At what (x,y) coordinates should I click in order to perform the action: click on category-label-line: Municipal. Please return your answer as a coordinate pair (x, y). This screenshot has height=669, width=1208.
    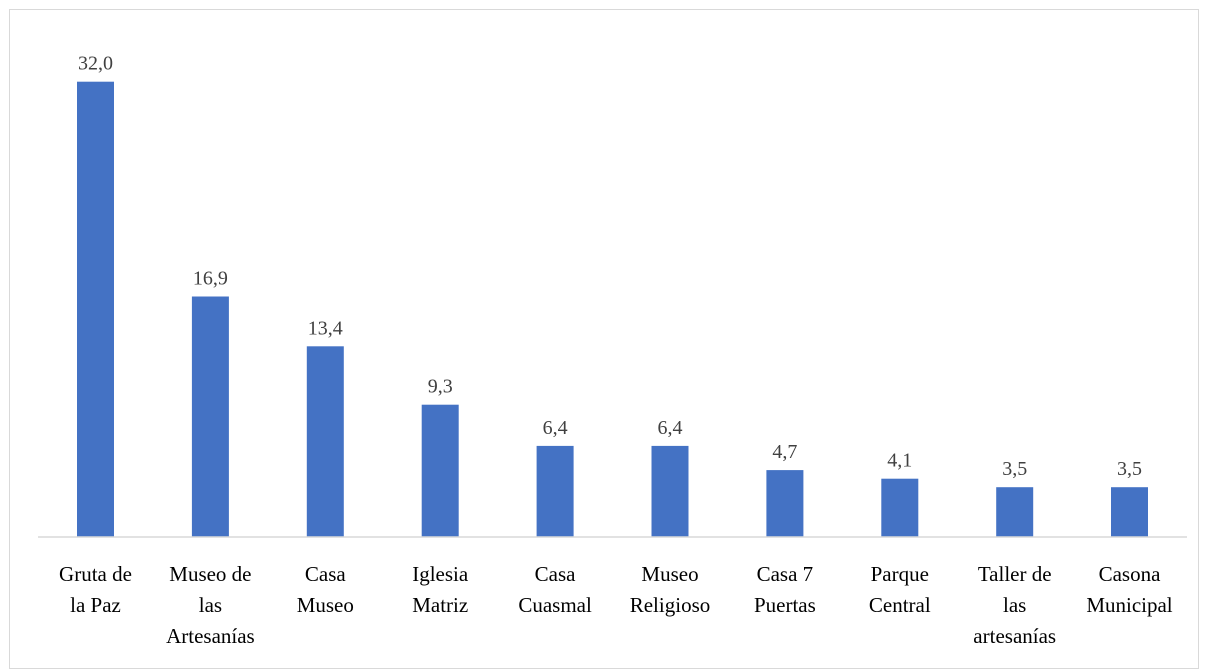
    Looking at the image, I should click on (1129, 605).